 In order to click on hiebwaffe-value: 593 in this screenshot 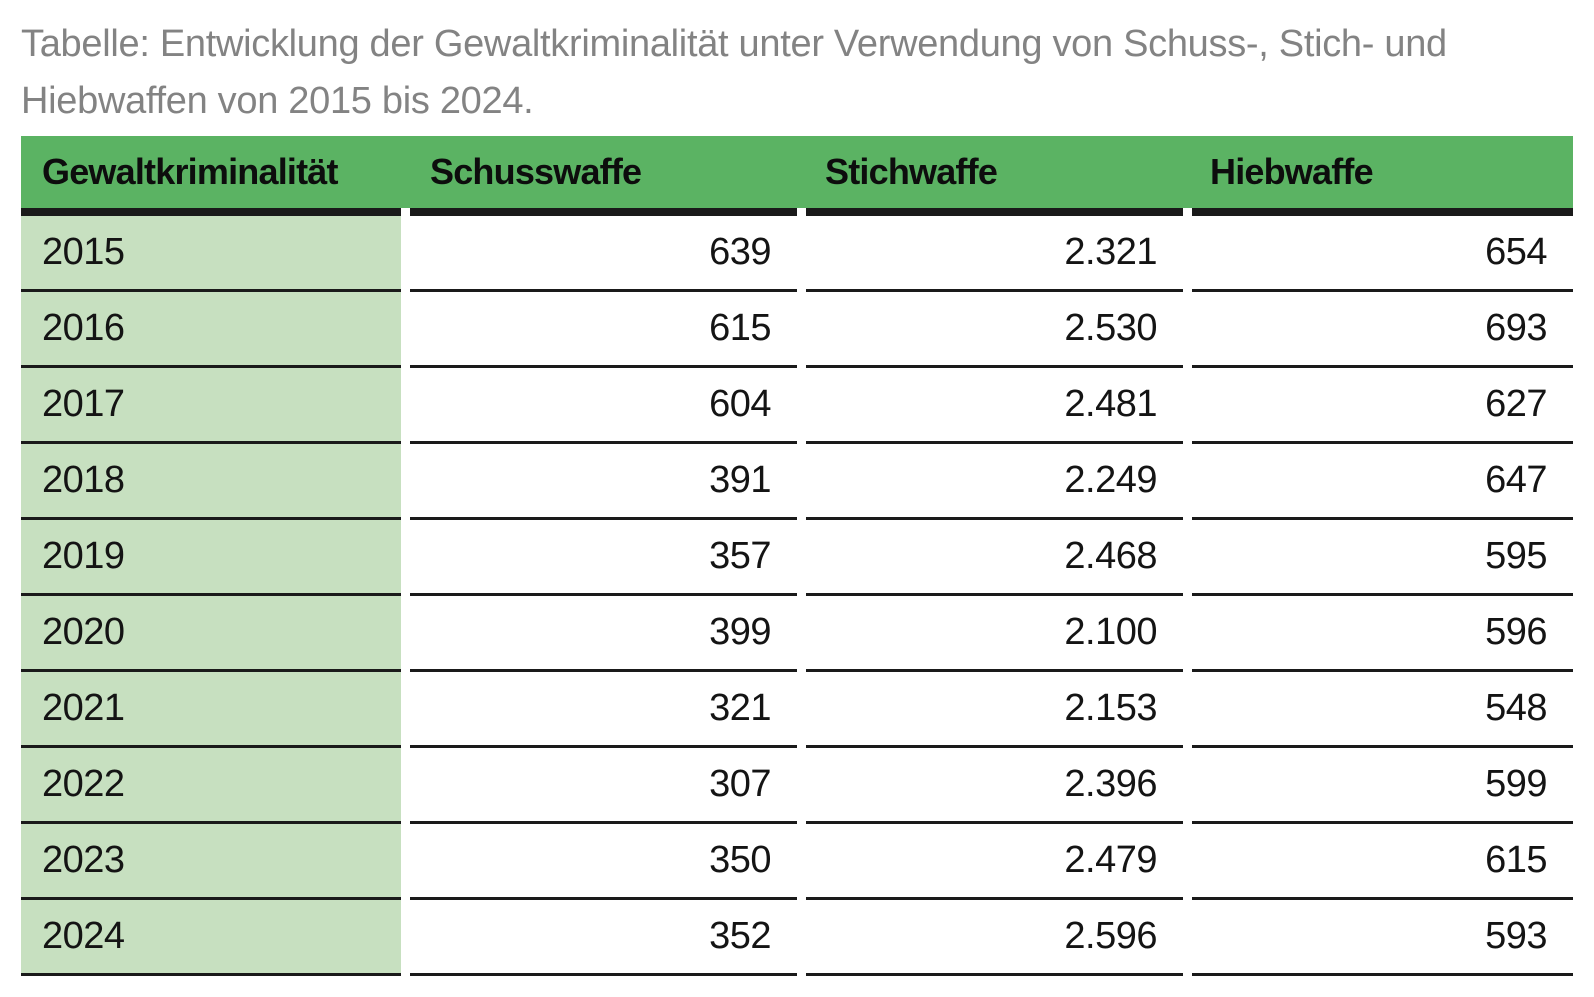, I will do `click(1382, 938)`.